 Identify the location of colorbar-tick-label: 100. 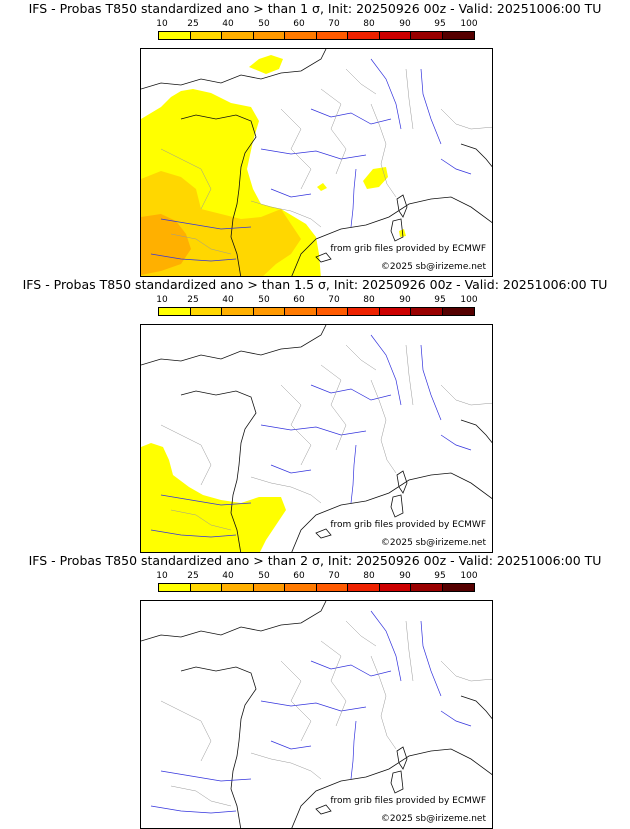
(469, 300).